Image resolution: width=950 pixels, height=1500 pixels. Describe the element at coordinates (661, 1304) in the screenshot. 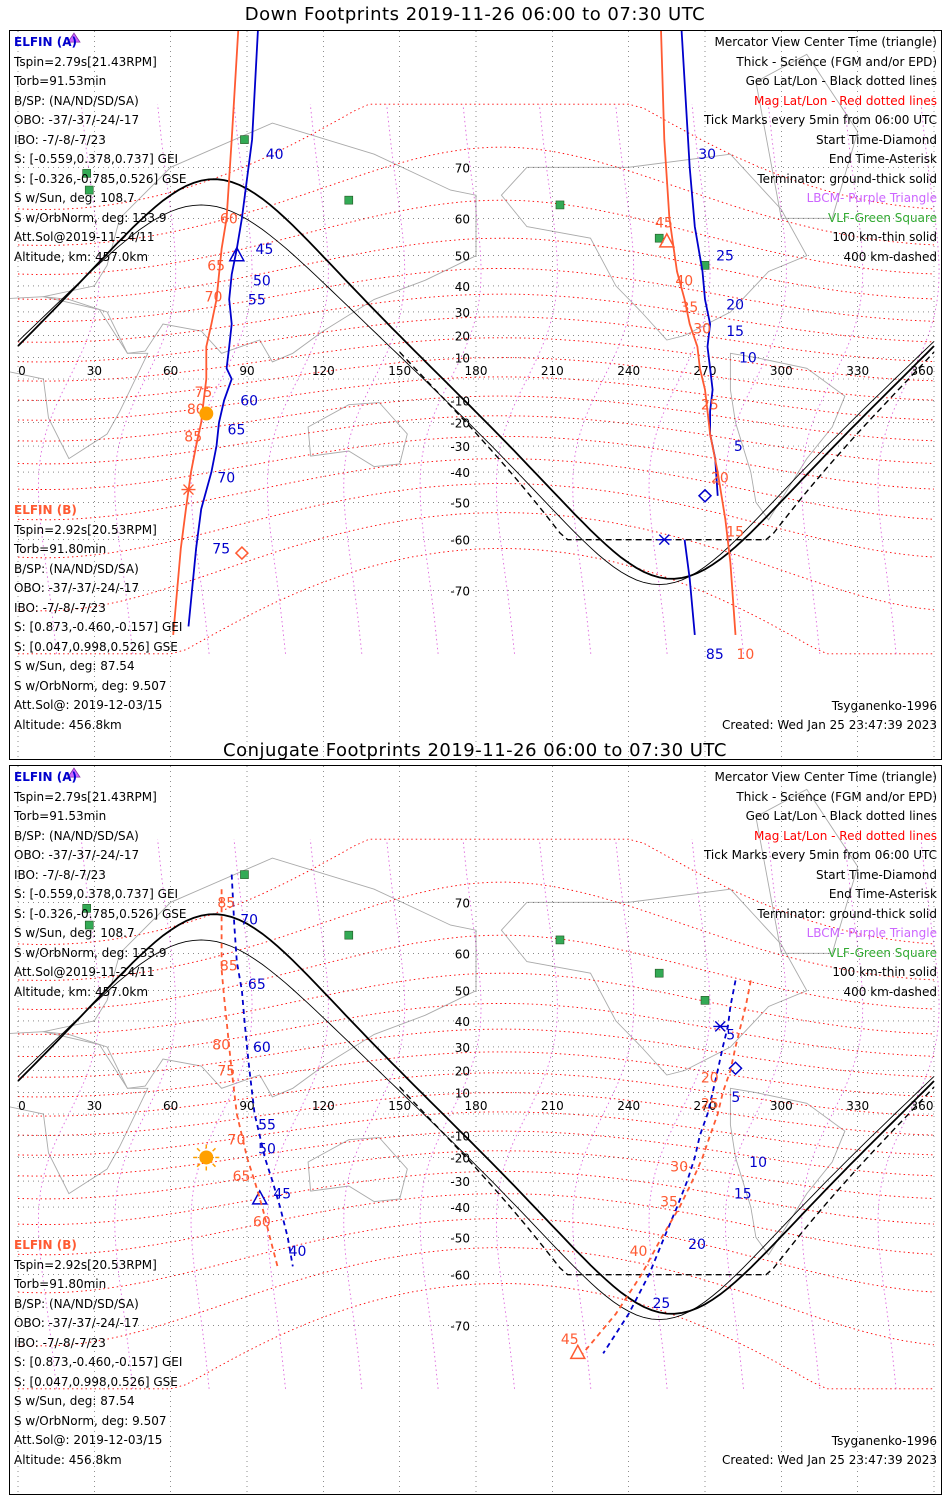

I see `elfin-a-track-2-time-label: 25` at that location.